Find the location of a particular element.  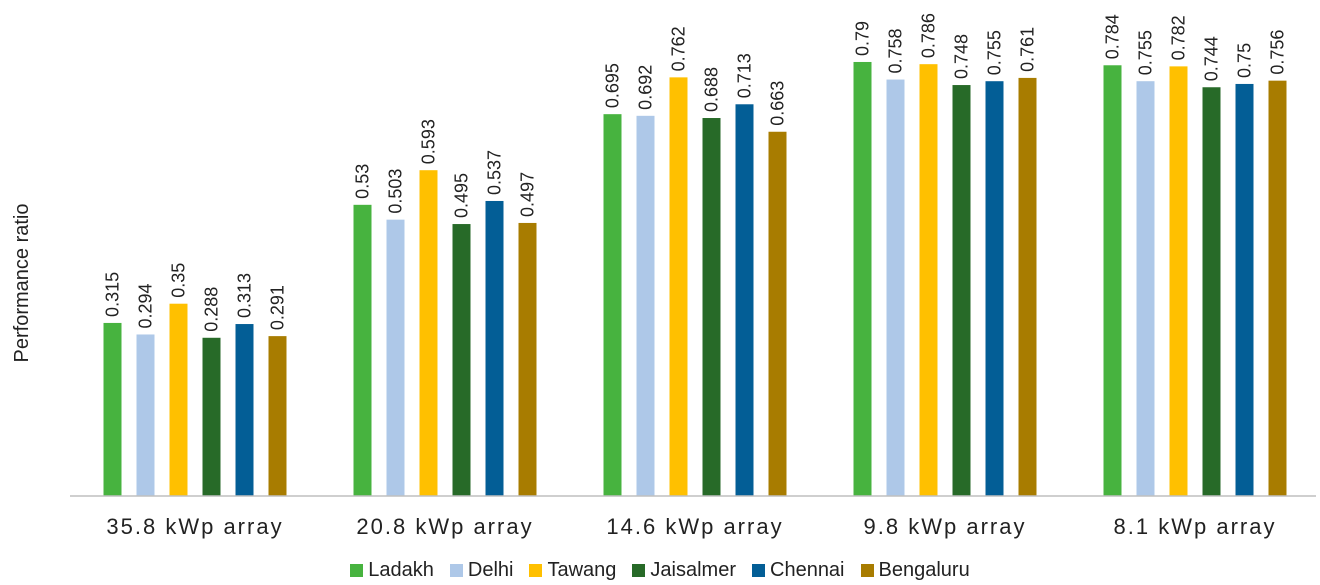

data-label: 0.756 is located at coordinates (1278, 52).